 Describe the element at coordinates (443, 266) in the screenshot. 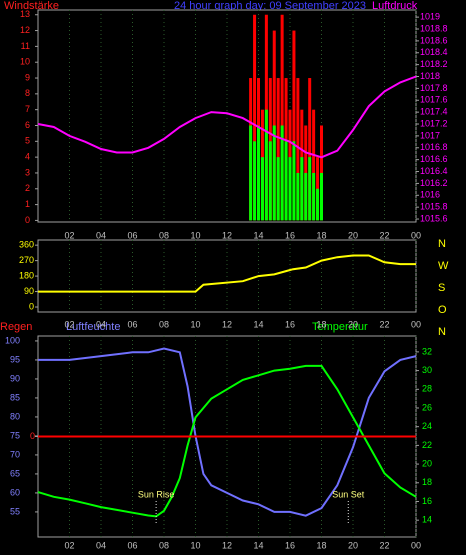

I see `direction-label: W` at that location.